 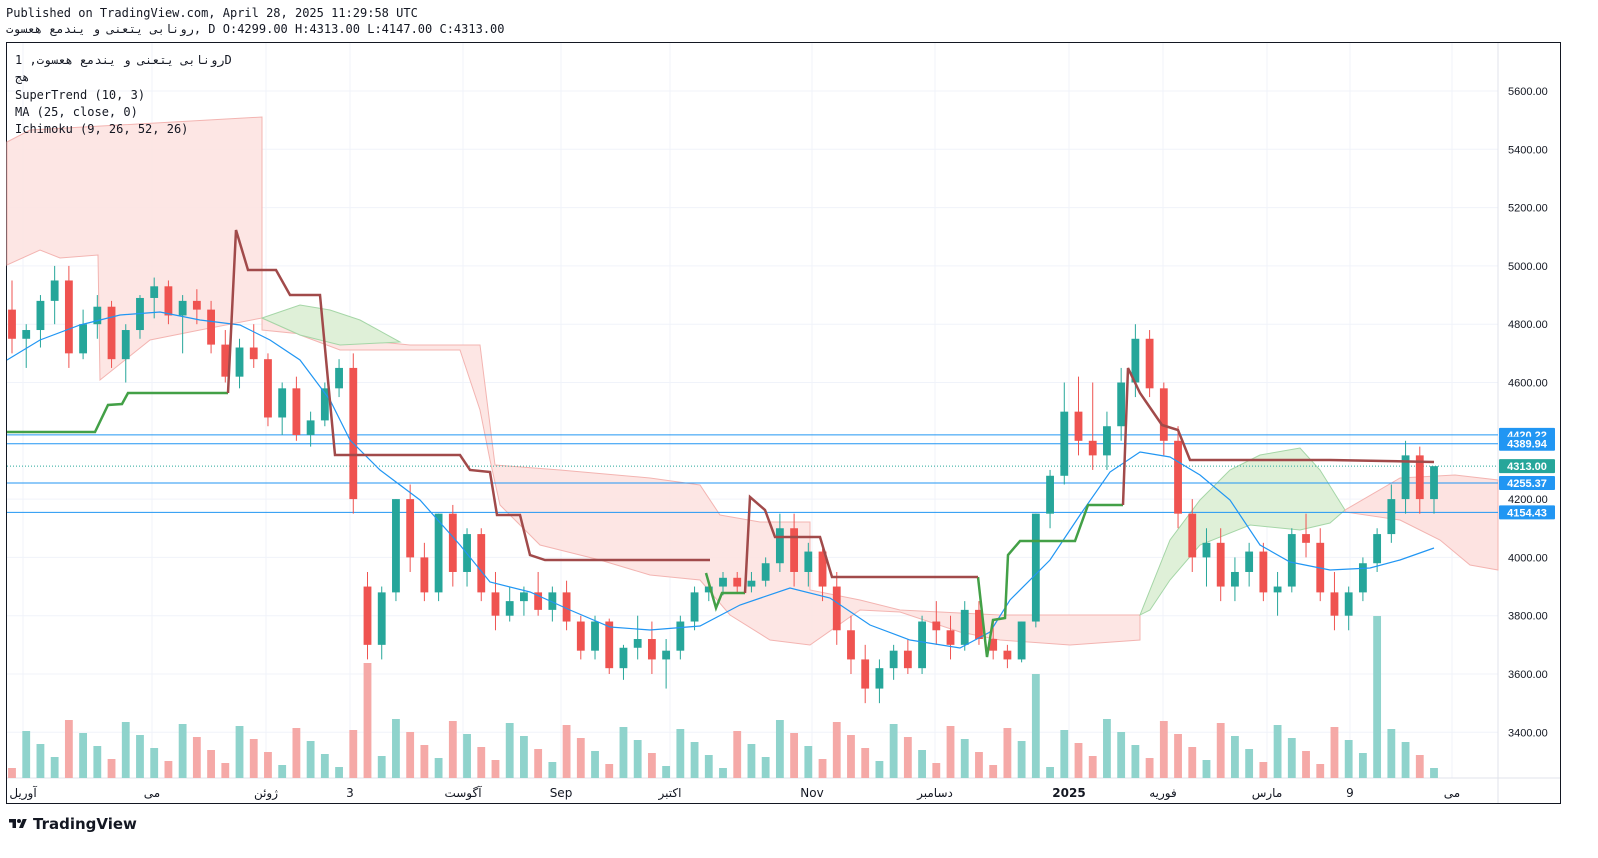 I want to click on tradingview-brand: TradingView, so click(x=72, y=824).